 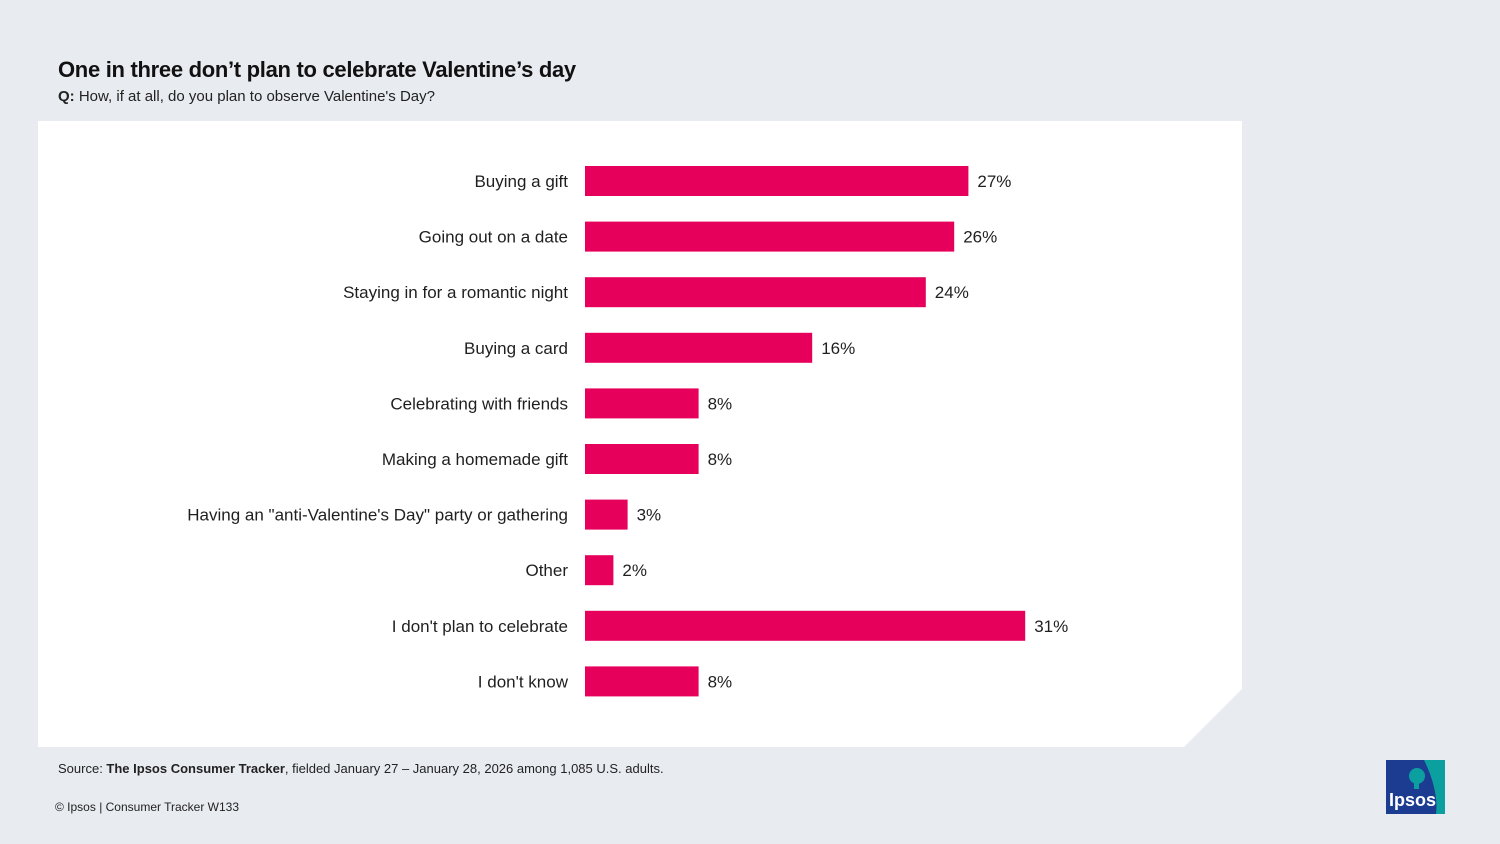 I want to click on value-label: 31%, so click(x=1051, y=626).